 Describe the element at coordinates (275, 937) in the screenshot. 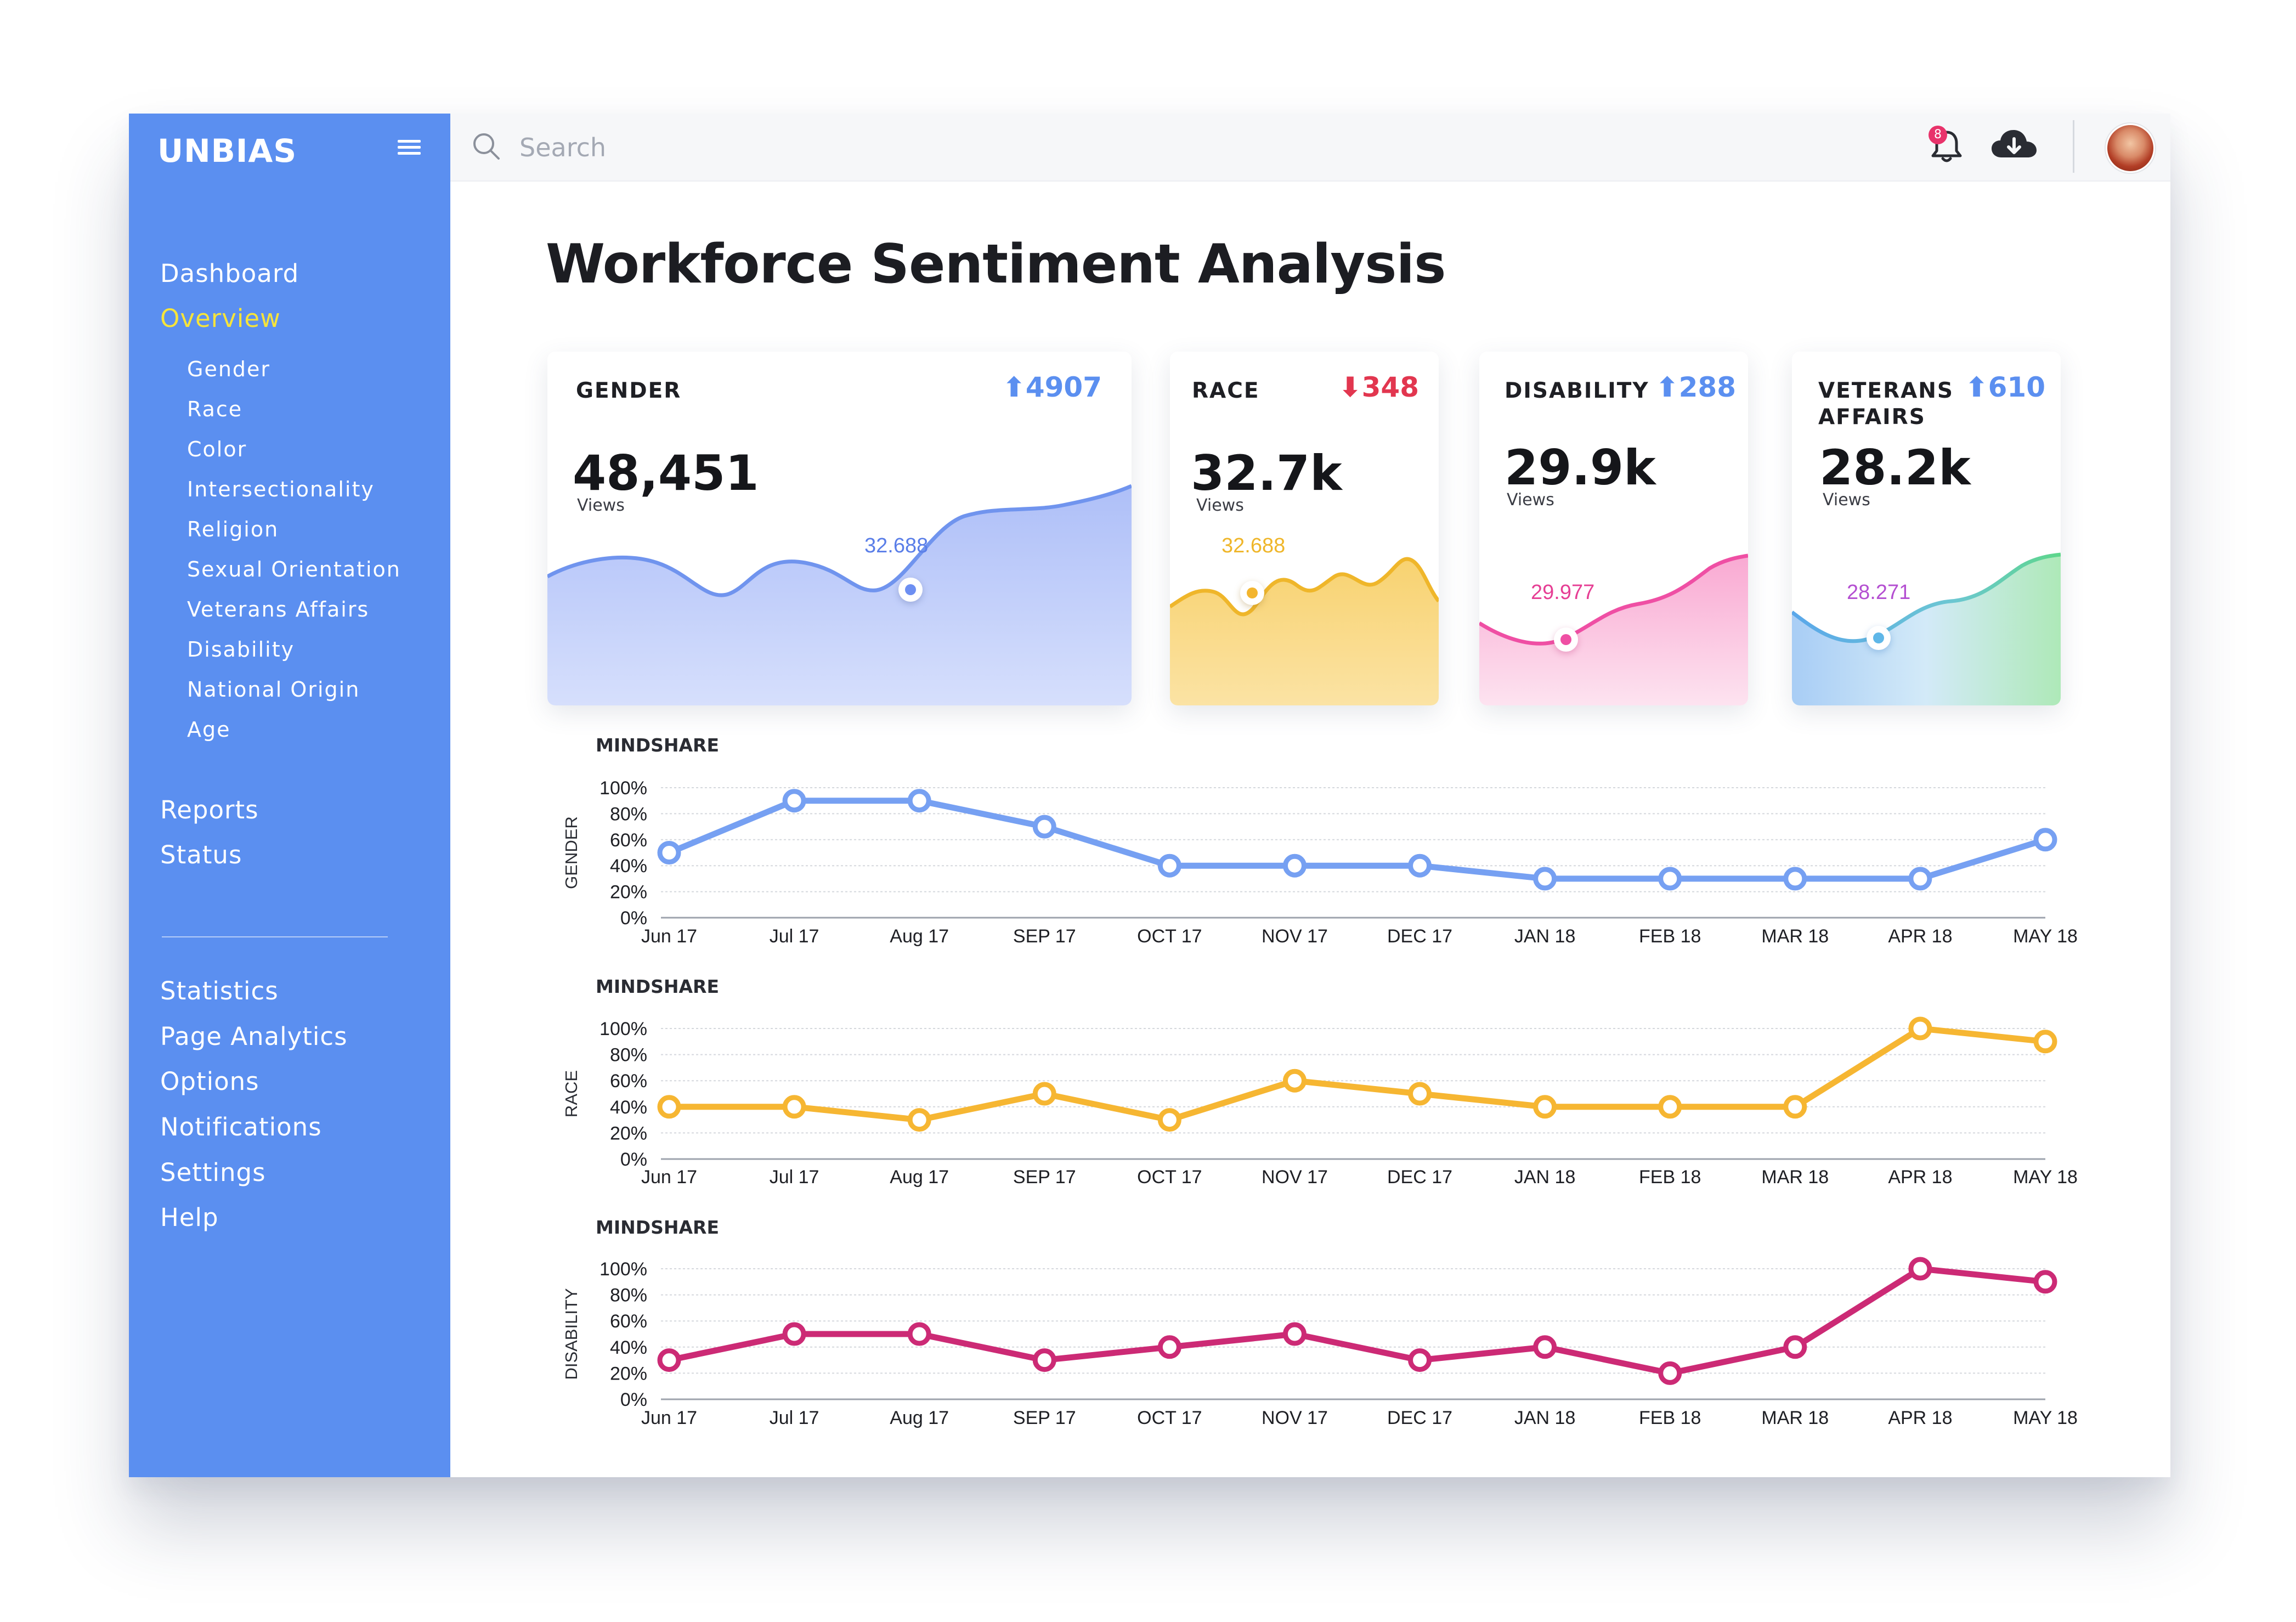

I see `sidebar-divider` at that location.